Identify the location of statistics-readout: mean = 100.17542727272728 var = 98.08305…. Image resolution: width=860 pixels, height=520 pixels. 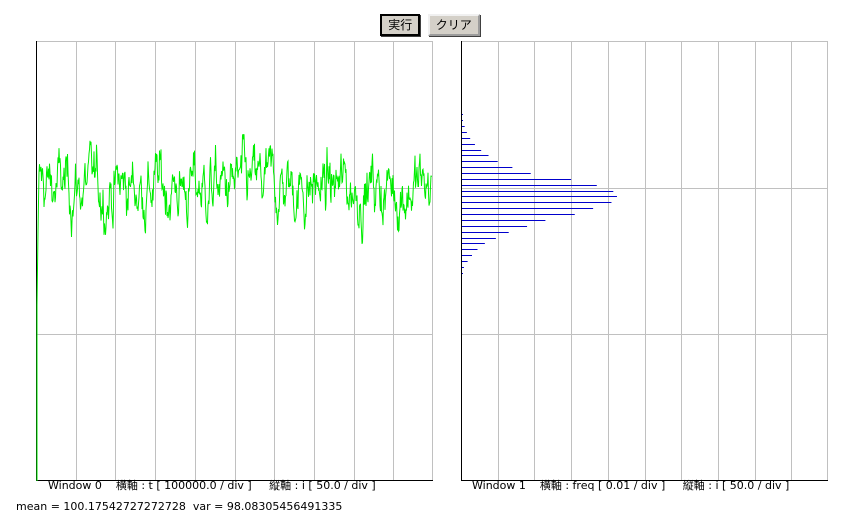
(179, 506).